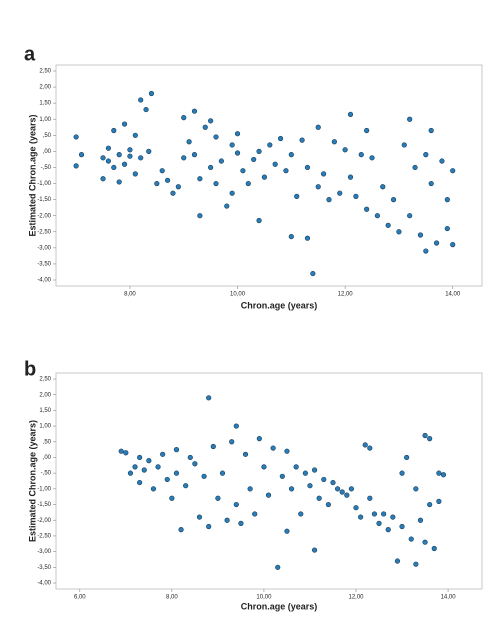 Image resolution: width=499 pixels, height=631 pixels. Describe the element at coordinates (238, 295) in the screenshot. I see `x-tick-label: 10,00` at that location.